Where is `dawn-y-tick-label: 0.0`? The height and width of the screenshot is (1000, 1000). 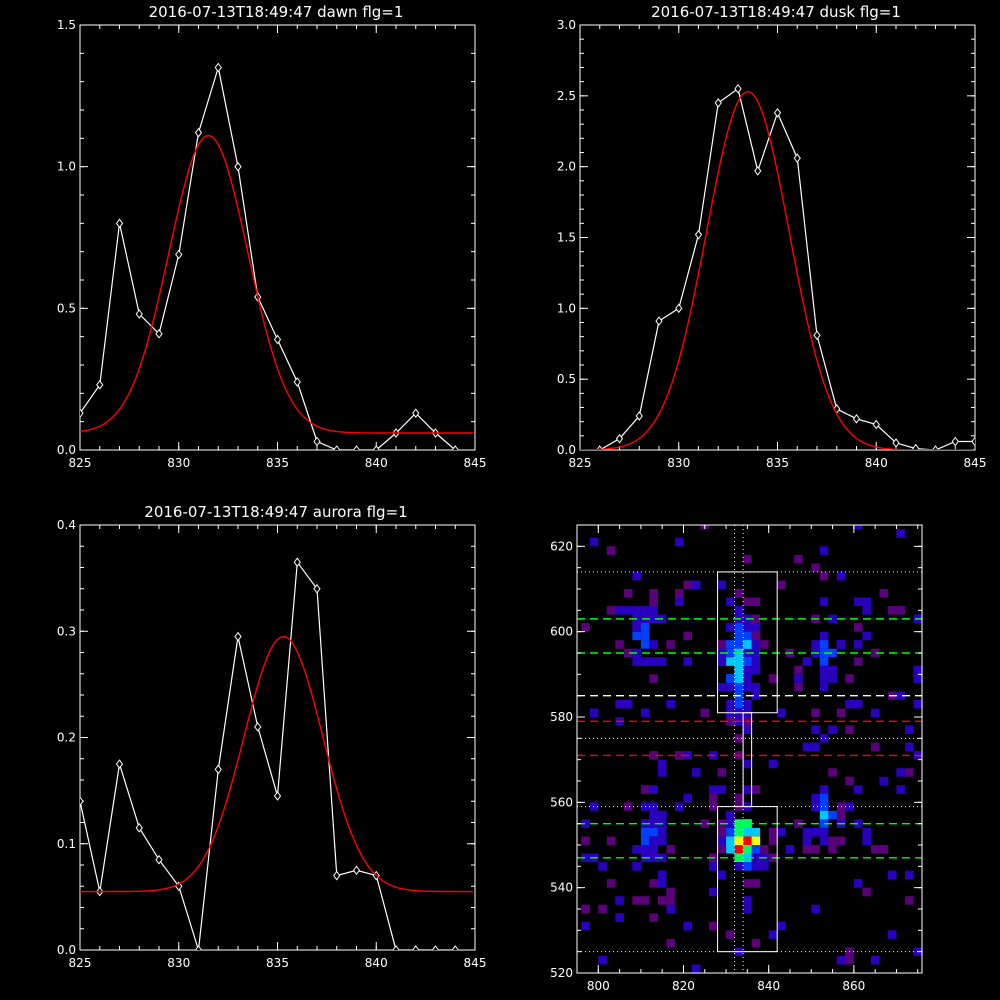
dawn-y-tick-label: 0.0 is located at coordinates (66, 450).